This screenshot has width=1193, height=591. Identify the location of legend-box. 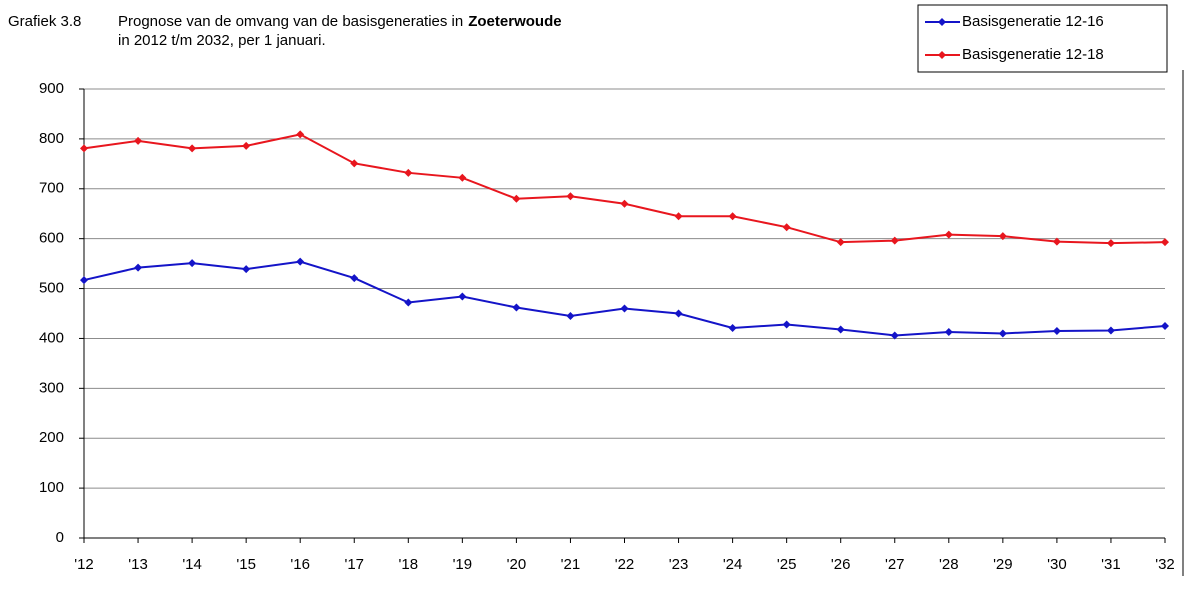
(1042, 38).